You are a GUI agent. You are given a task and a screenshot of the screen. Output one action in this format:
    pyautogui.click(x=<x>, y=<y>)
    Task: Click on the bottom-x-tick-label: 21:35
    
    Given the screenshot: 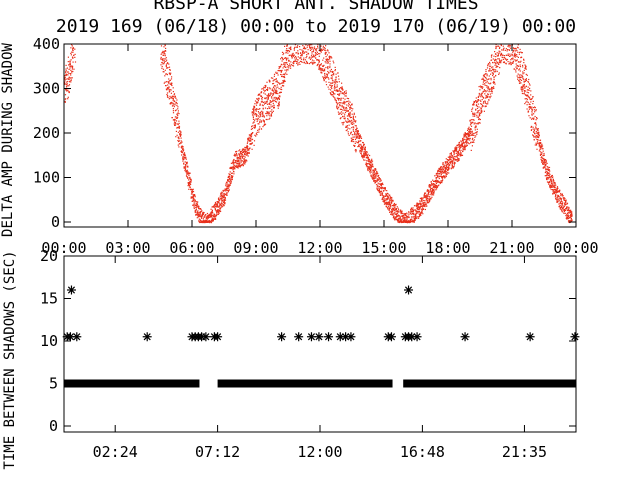 What is the action you would take?
    pyautogui.click(x=524, y=452)
    